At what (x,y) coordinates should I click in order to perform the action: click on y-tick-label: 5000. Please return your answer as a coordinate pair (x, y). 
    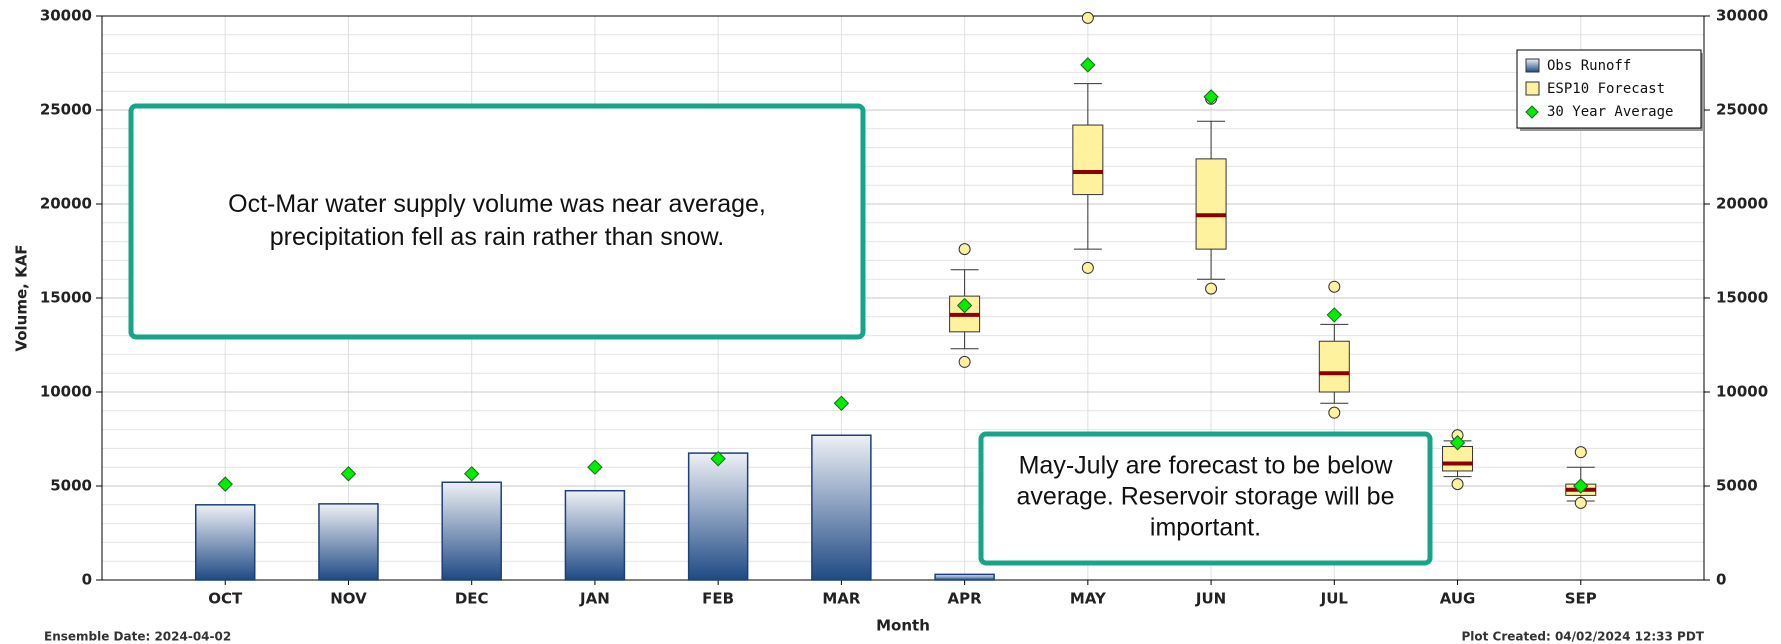
    Looking at the image, I should click on (71, 486).